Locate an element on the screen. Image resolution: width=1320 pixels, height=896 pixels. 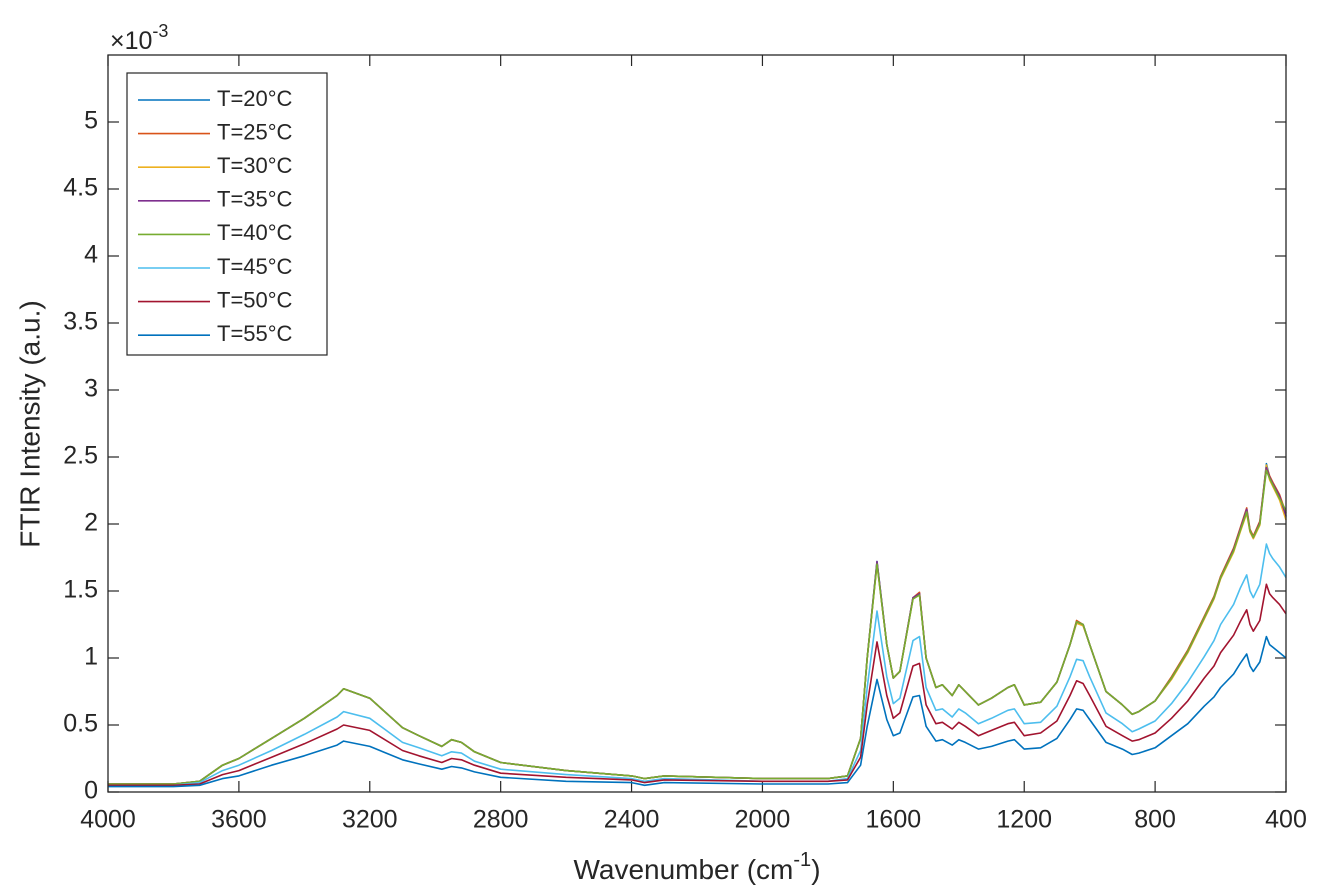
y-tick-label: 0.5 is located at coordinates (80, 724).